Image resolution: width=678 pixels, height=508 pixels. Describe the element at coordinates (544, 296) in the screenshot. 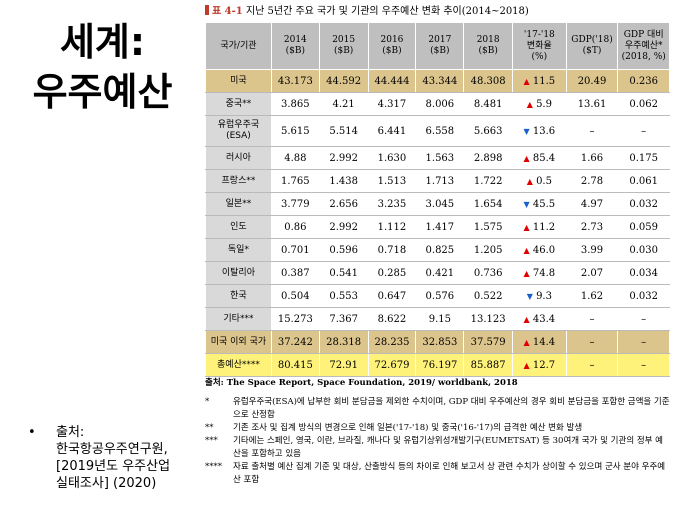

I see `change-value: 9.3` at that location.